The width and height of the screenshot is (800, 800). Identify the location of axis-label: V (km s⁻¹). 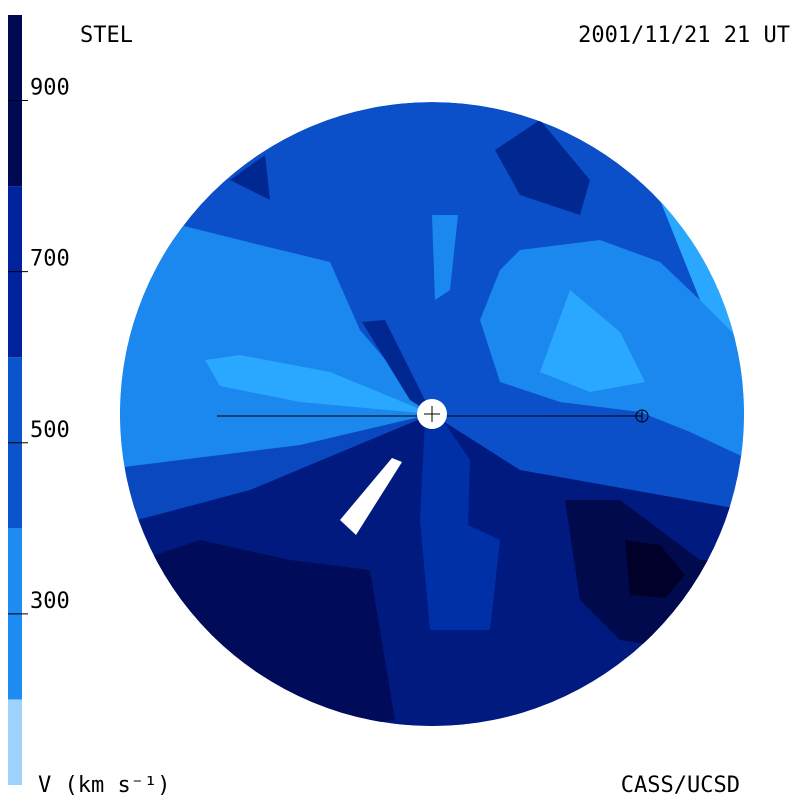
(104, 785).